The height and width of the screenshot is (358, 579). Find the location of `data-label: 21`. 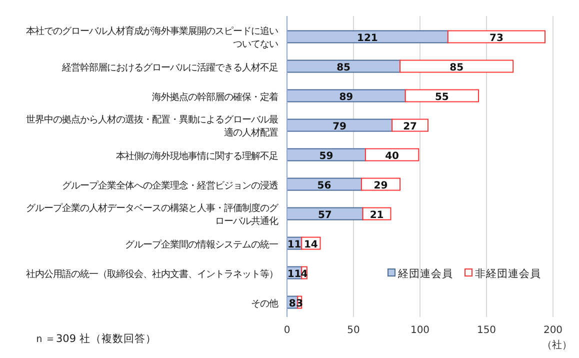

data-label: 21 is located at coordinates (377, 215).